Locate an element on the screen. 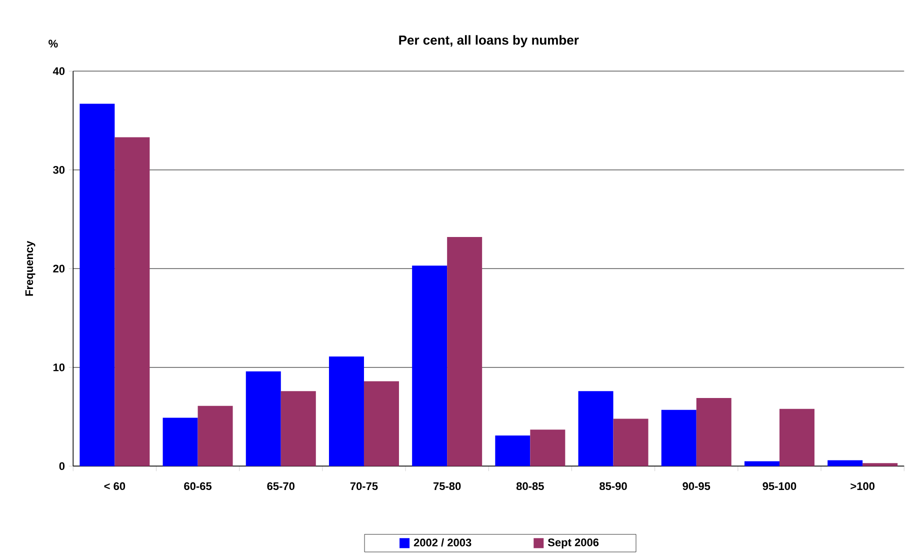  x-tick-label: 70-75 is located at coordinates (364, 486).